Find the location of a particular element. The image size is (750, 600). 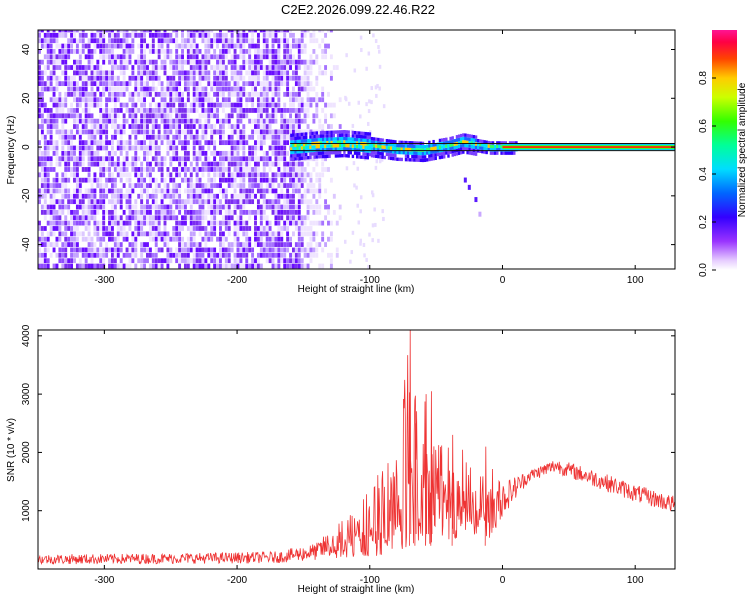

snr-y-tick-label: 3000 is located at coordinates (26, 394).